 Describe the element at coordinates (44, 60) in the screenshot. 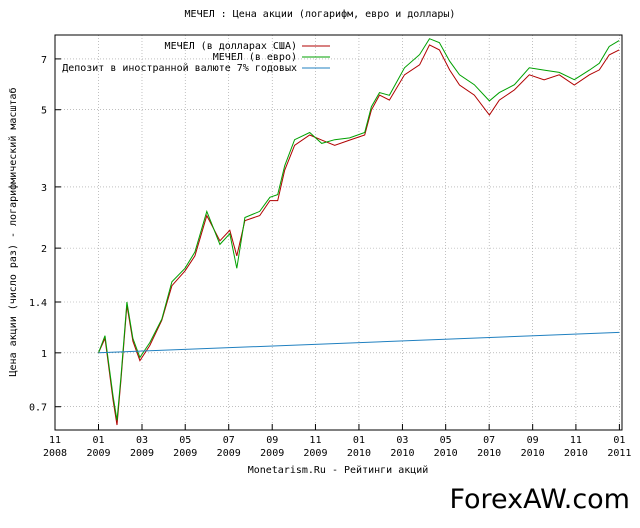

I see `y-tick-label: 7` at that location.